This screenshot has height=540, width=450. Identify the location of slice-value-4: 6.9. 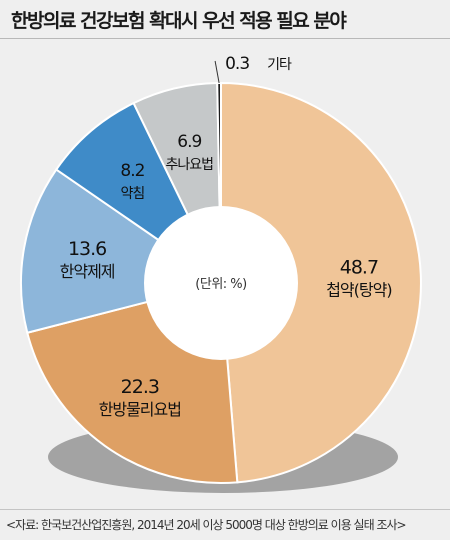
(189, 142).